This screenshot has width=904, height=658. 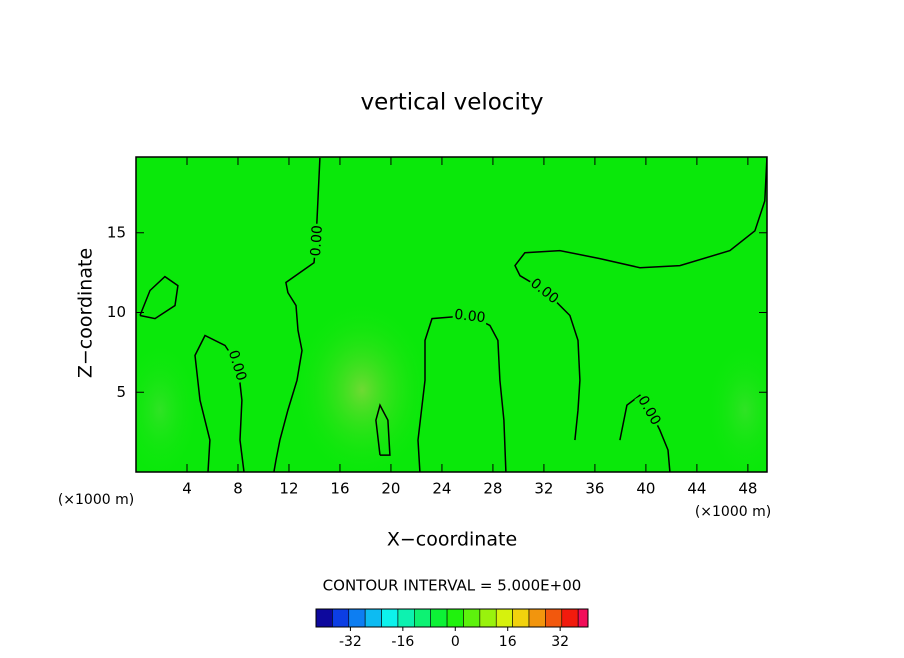 What do you see at coordinates (238, 489) in the screenshot?
I see `x-tick-label: 8` at bounding box center [238, 489].